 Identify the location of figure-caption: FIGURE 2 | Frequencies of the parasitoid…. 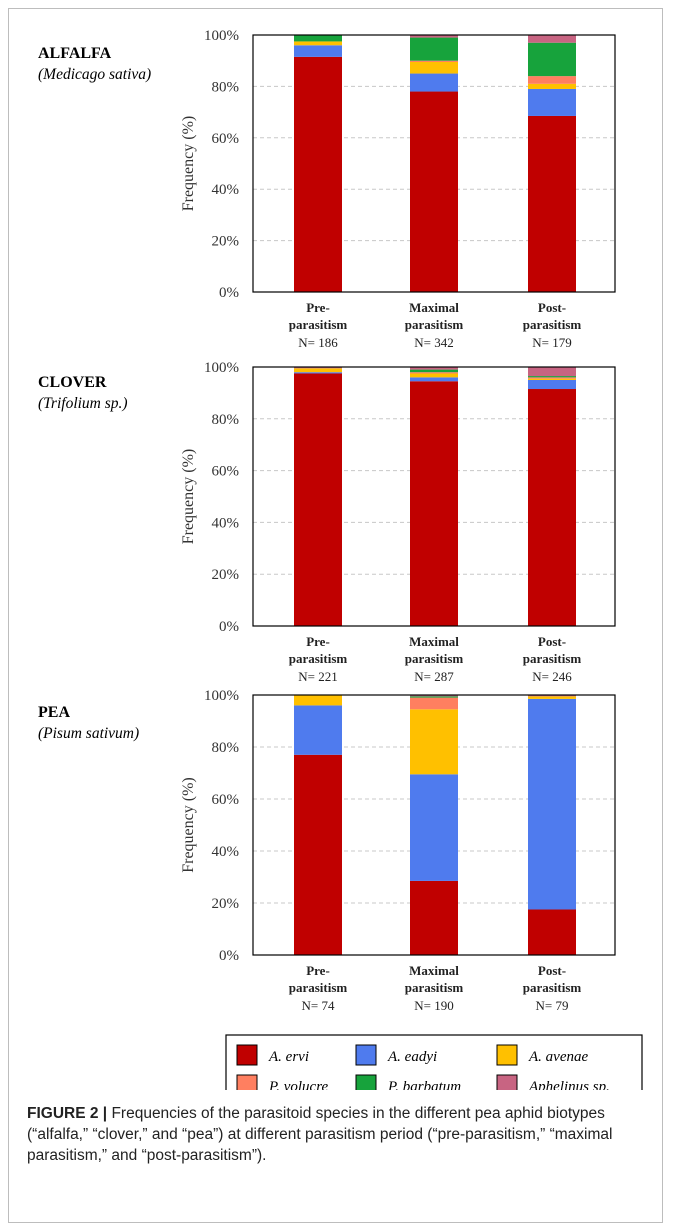
(336, 1134).